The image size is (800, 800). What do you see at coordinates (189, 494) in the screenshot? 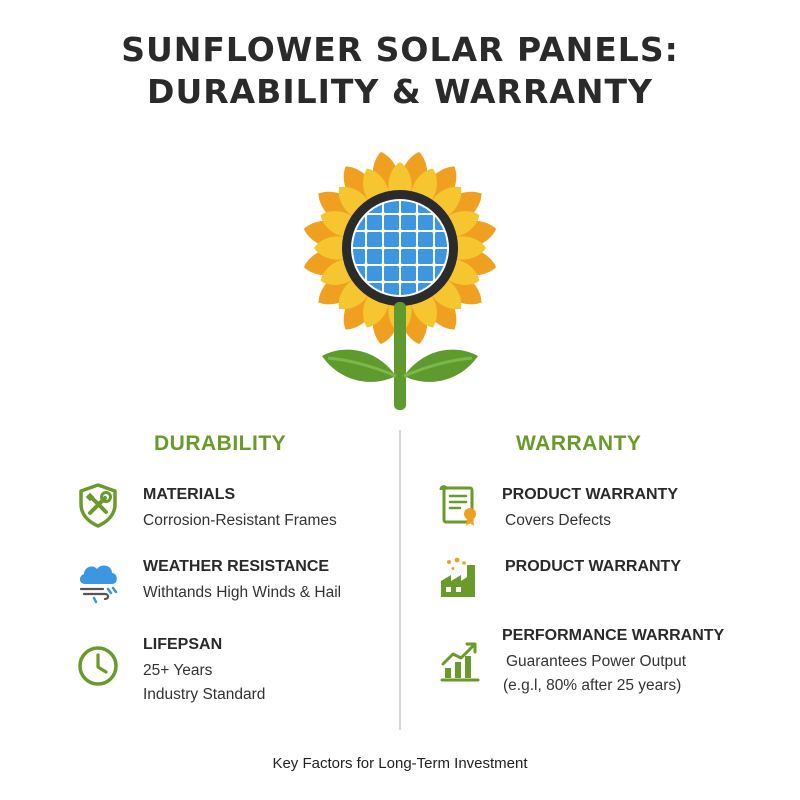
I see `materials-title: MATERIALS` at bounding box center [189, 494].